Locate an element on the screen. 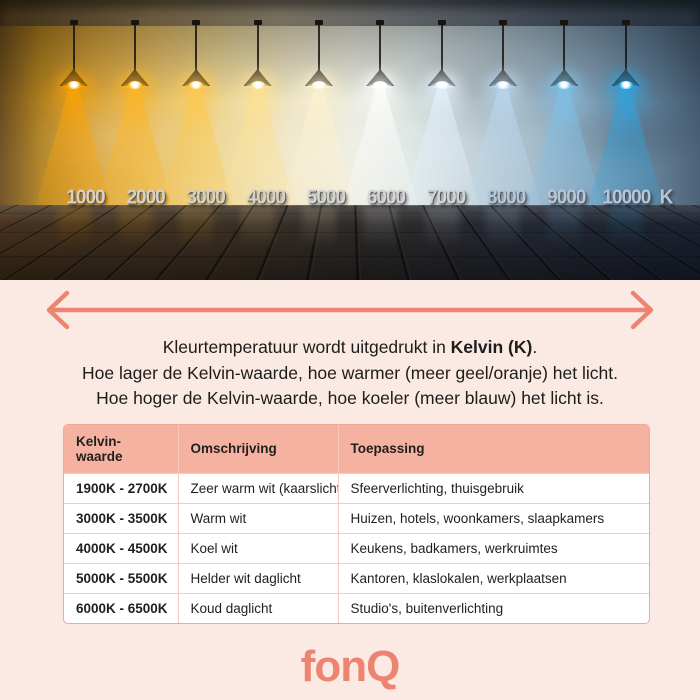  application-cell: Studio's, buitenverlichting is located at coordinates (493, 607).